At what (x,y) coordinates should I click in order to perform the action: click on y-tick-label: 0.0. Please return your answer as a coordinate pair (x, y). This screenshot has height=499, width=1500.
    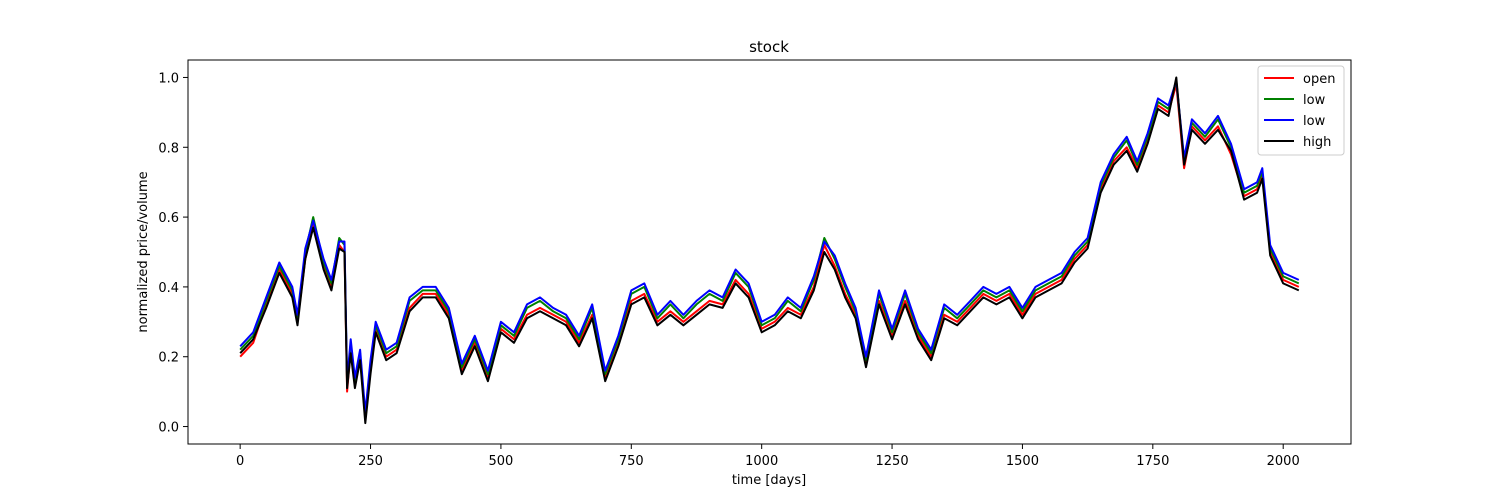
    Looking at the image, I should click on (168, 428).